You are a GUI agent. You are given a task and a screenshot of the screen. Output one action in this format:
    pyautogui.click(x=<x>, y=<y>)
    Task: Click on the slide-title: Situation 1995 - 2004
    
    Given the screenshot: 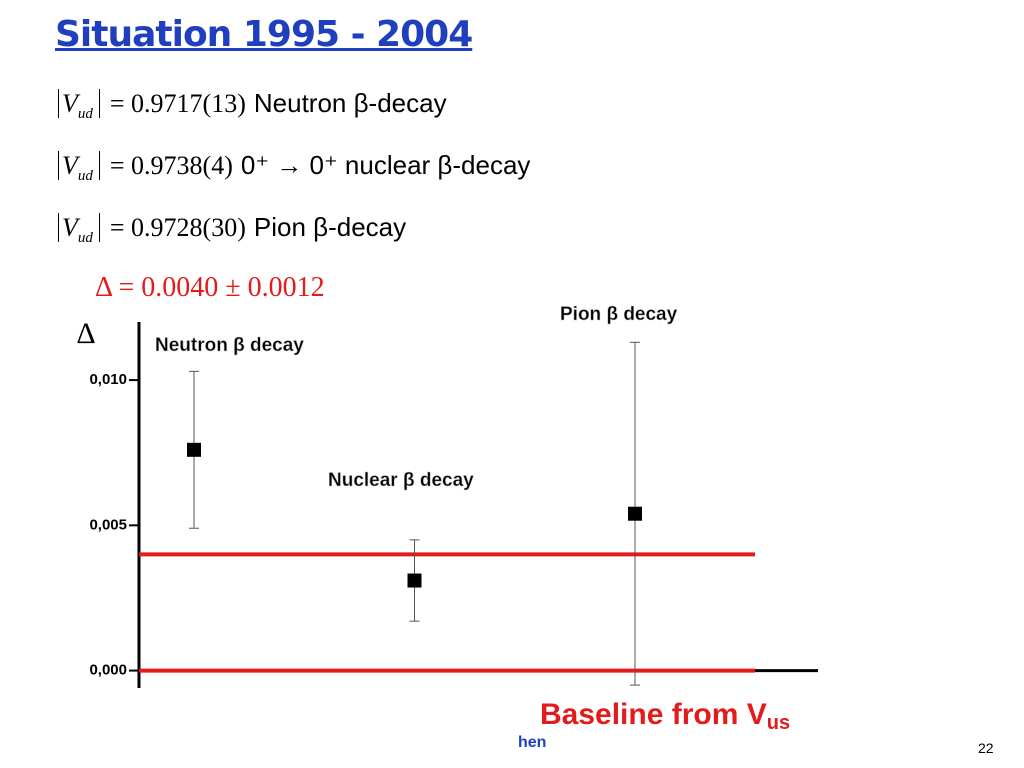 What is the action you would take?
    pyautogui.click(x=264, y=34)
    